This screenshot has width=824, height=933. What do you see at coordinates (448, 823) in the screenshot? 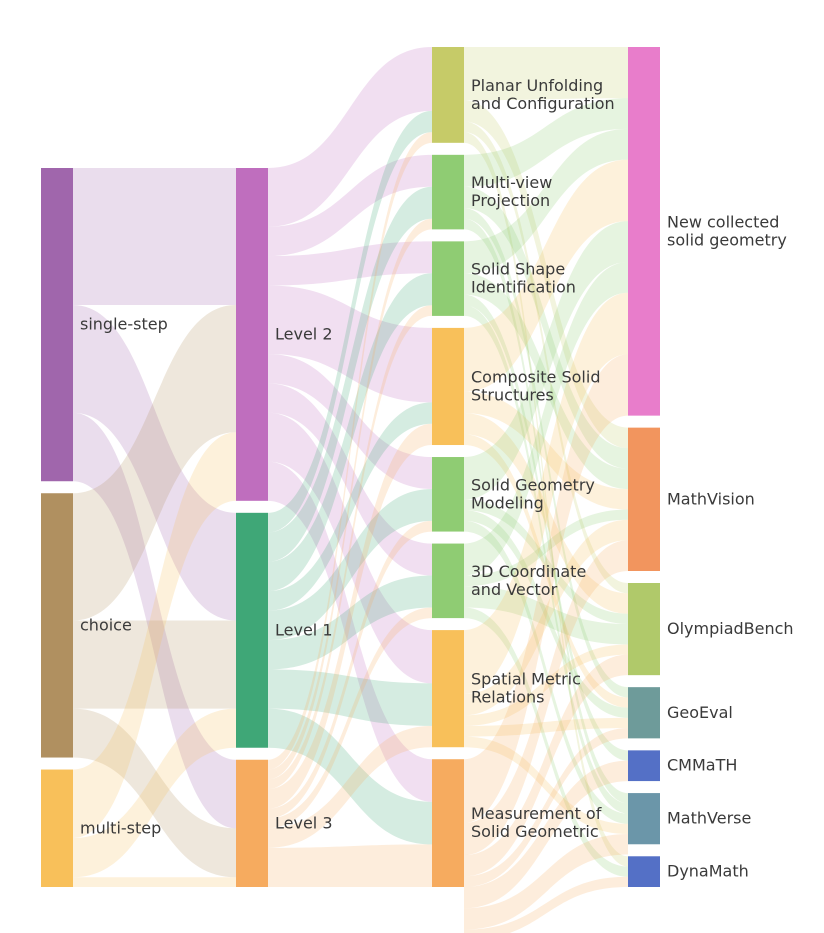
I see `node-measure` at bounding box center [448, 823].